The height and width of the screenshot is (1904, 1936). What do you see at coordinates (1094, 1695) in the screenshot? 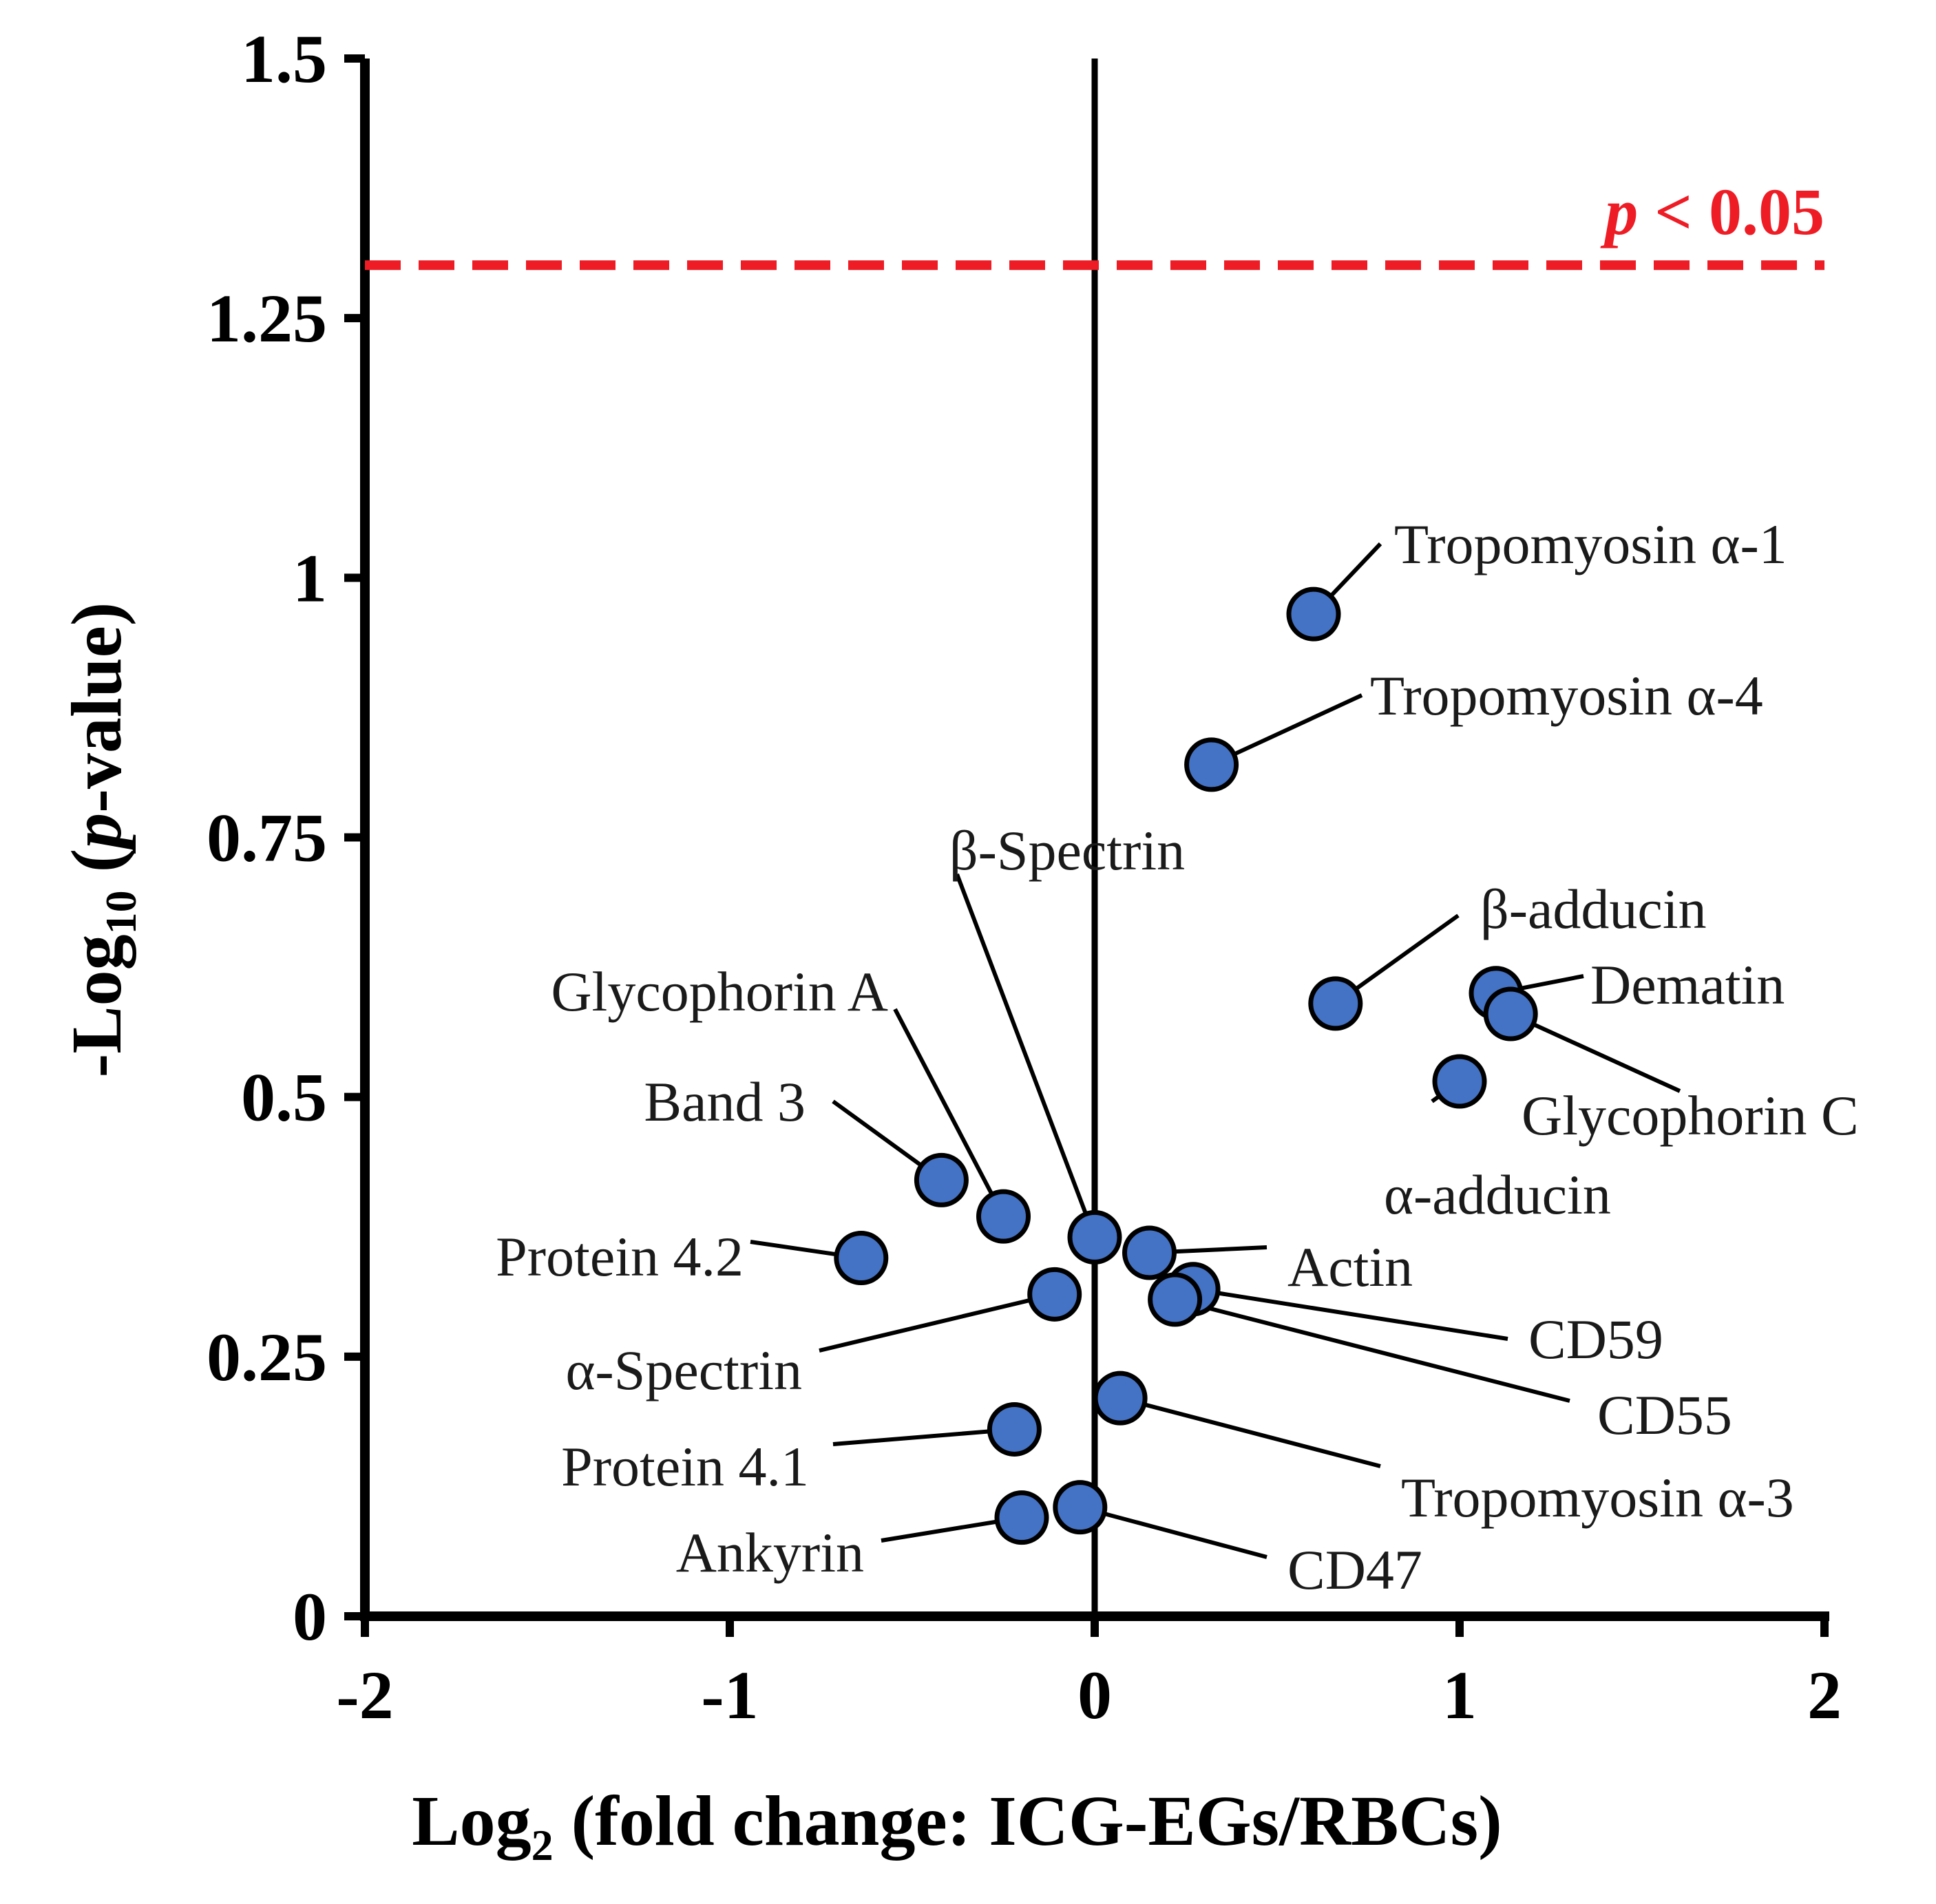
I see `x-tick-label: 0` at bounding box center [1094, 1695].